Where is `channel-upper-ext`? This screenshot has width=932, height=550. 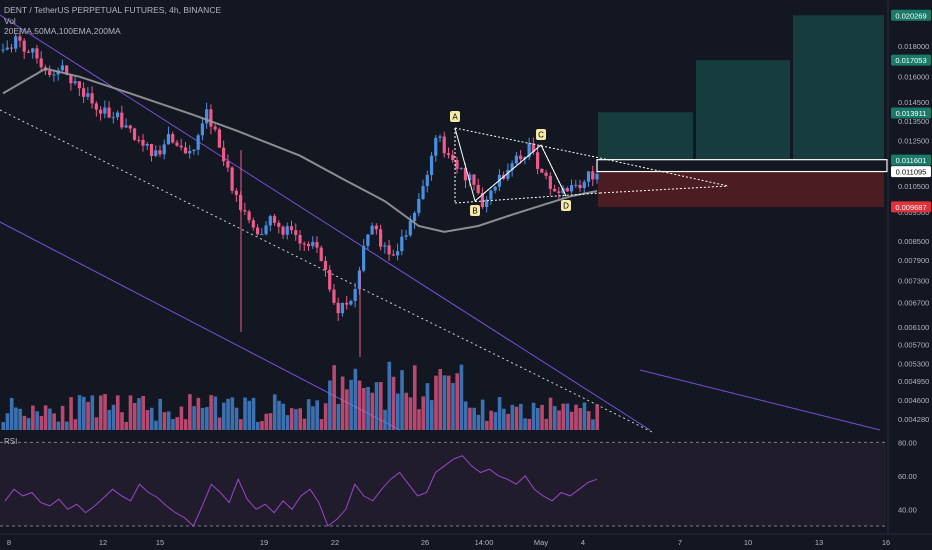 channel-upper-ext is located at coordinates (760, 400).